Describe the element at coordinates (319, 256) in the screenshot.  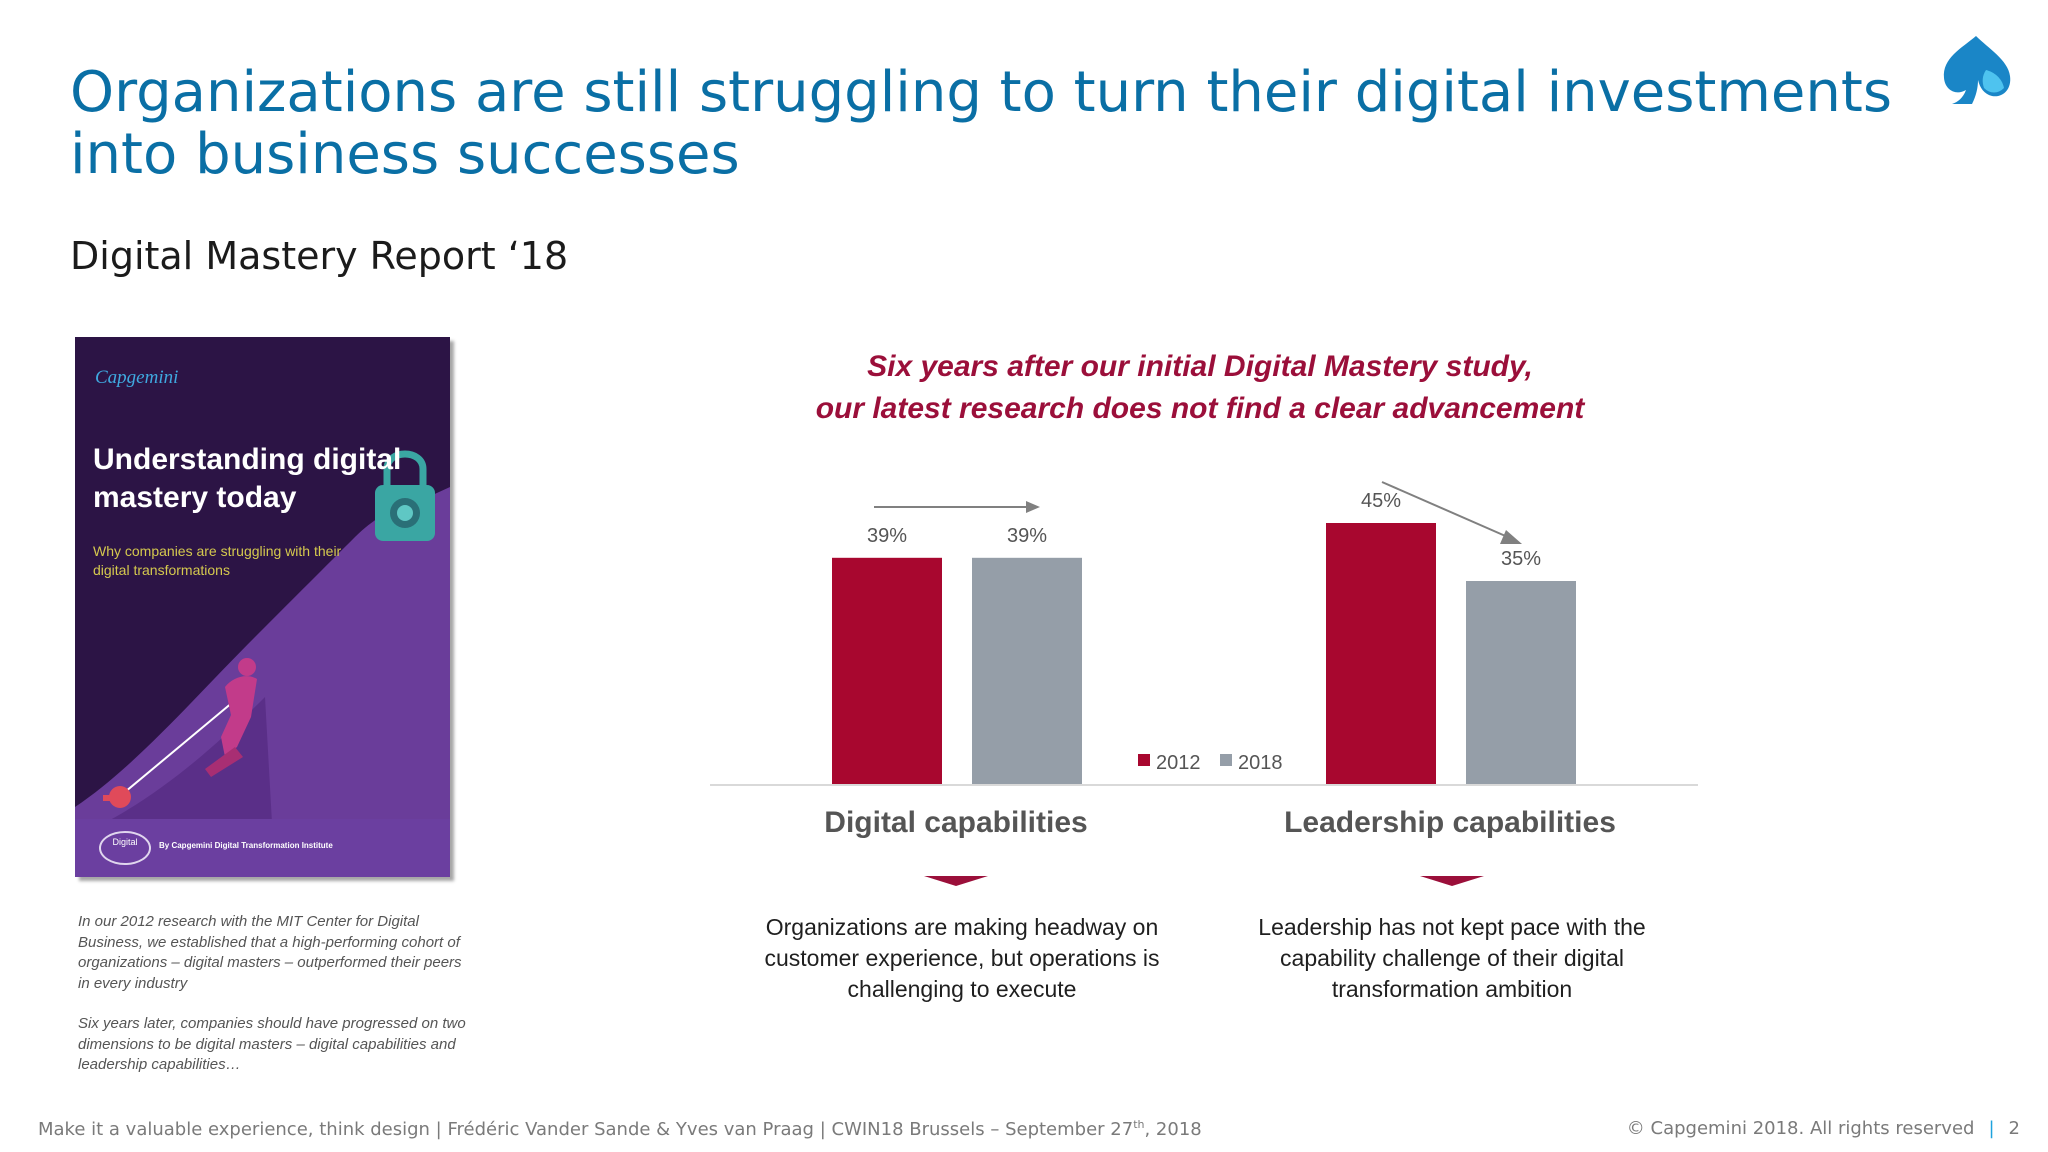
I see `slide-subtitle: Digital Mastery Report ‘18` at that location.